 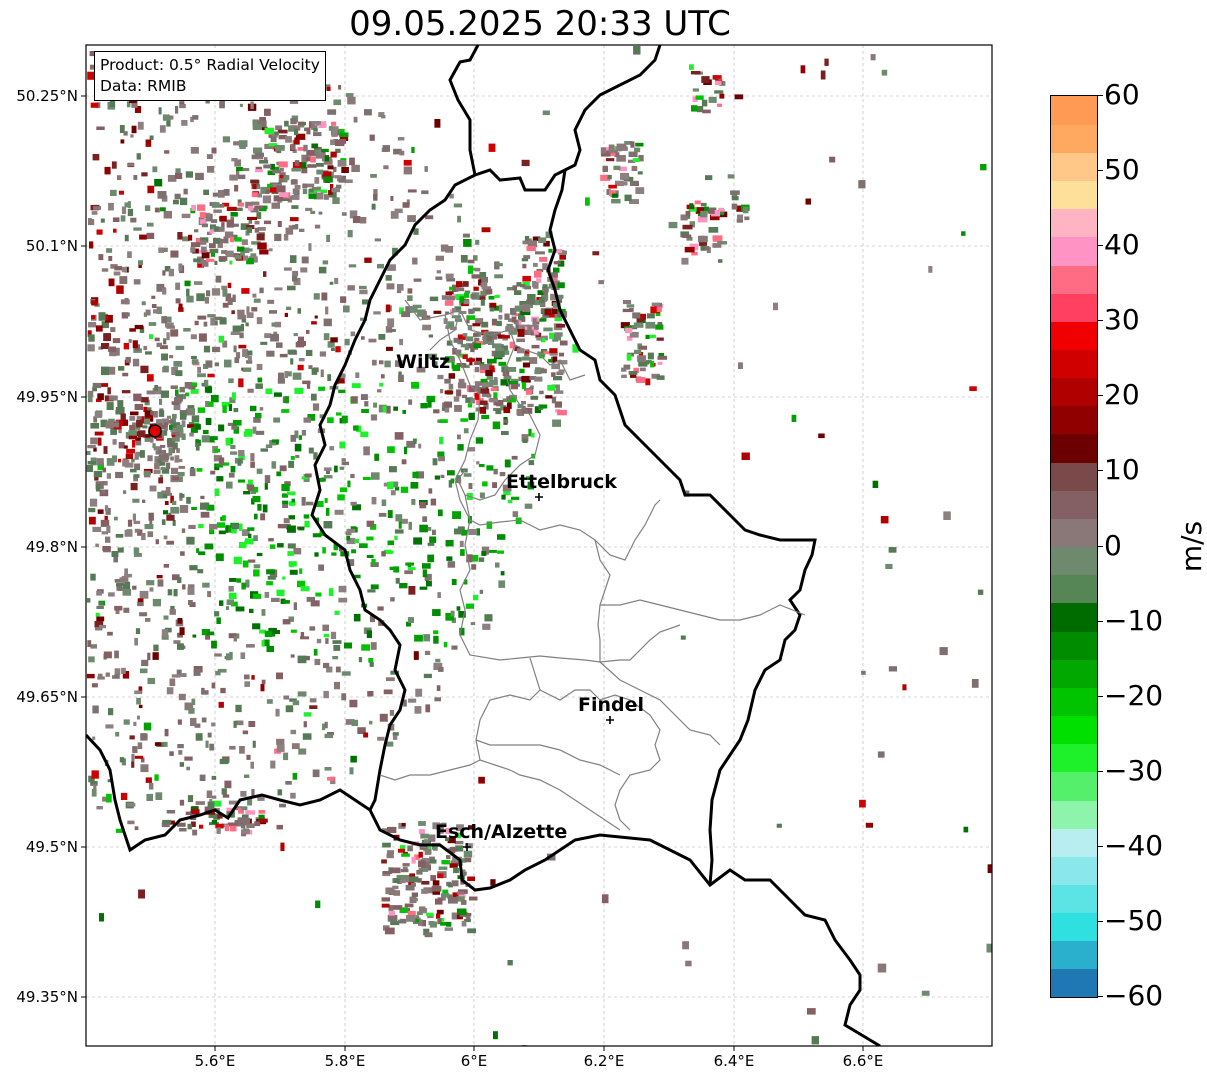 What do you see at coordinates (539, 497) in the screenshot?
I see `city-marker` at bounding box center [539, 497].